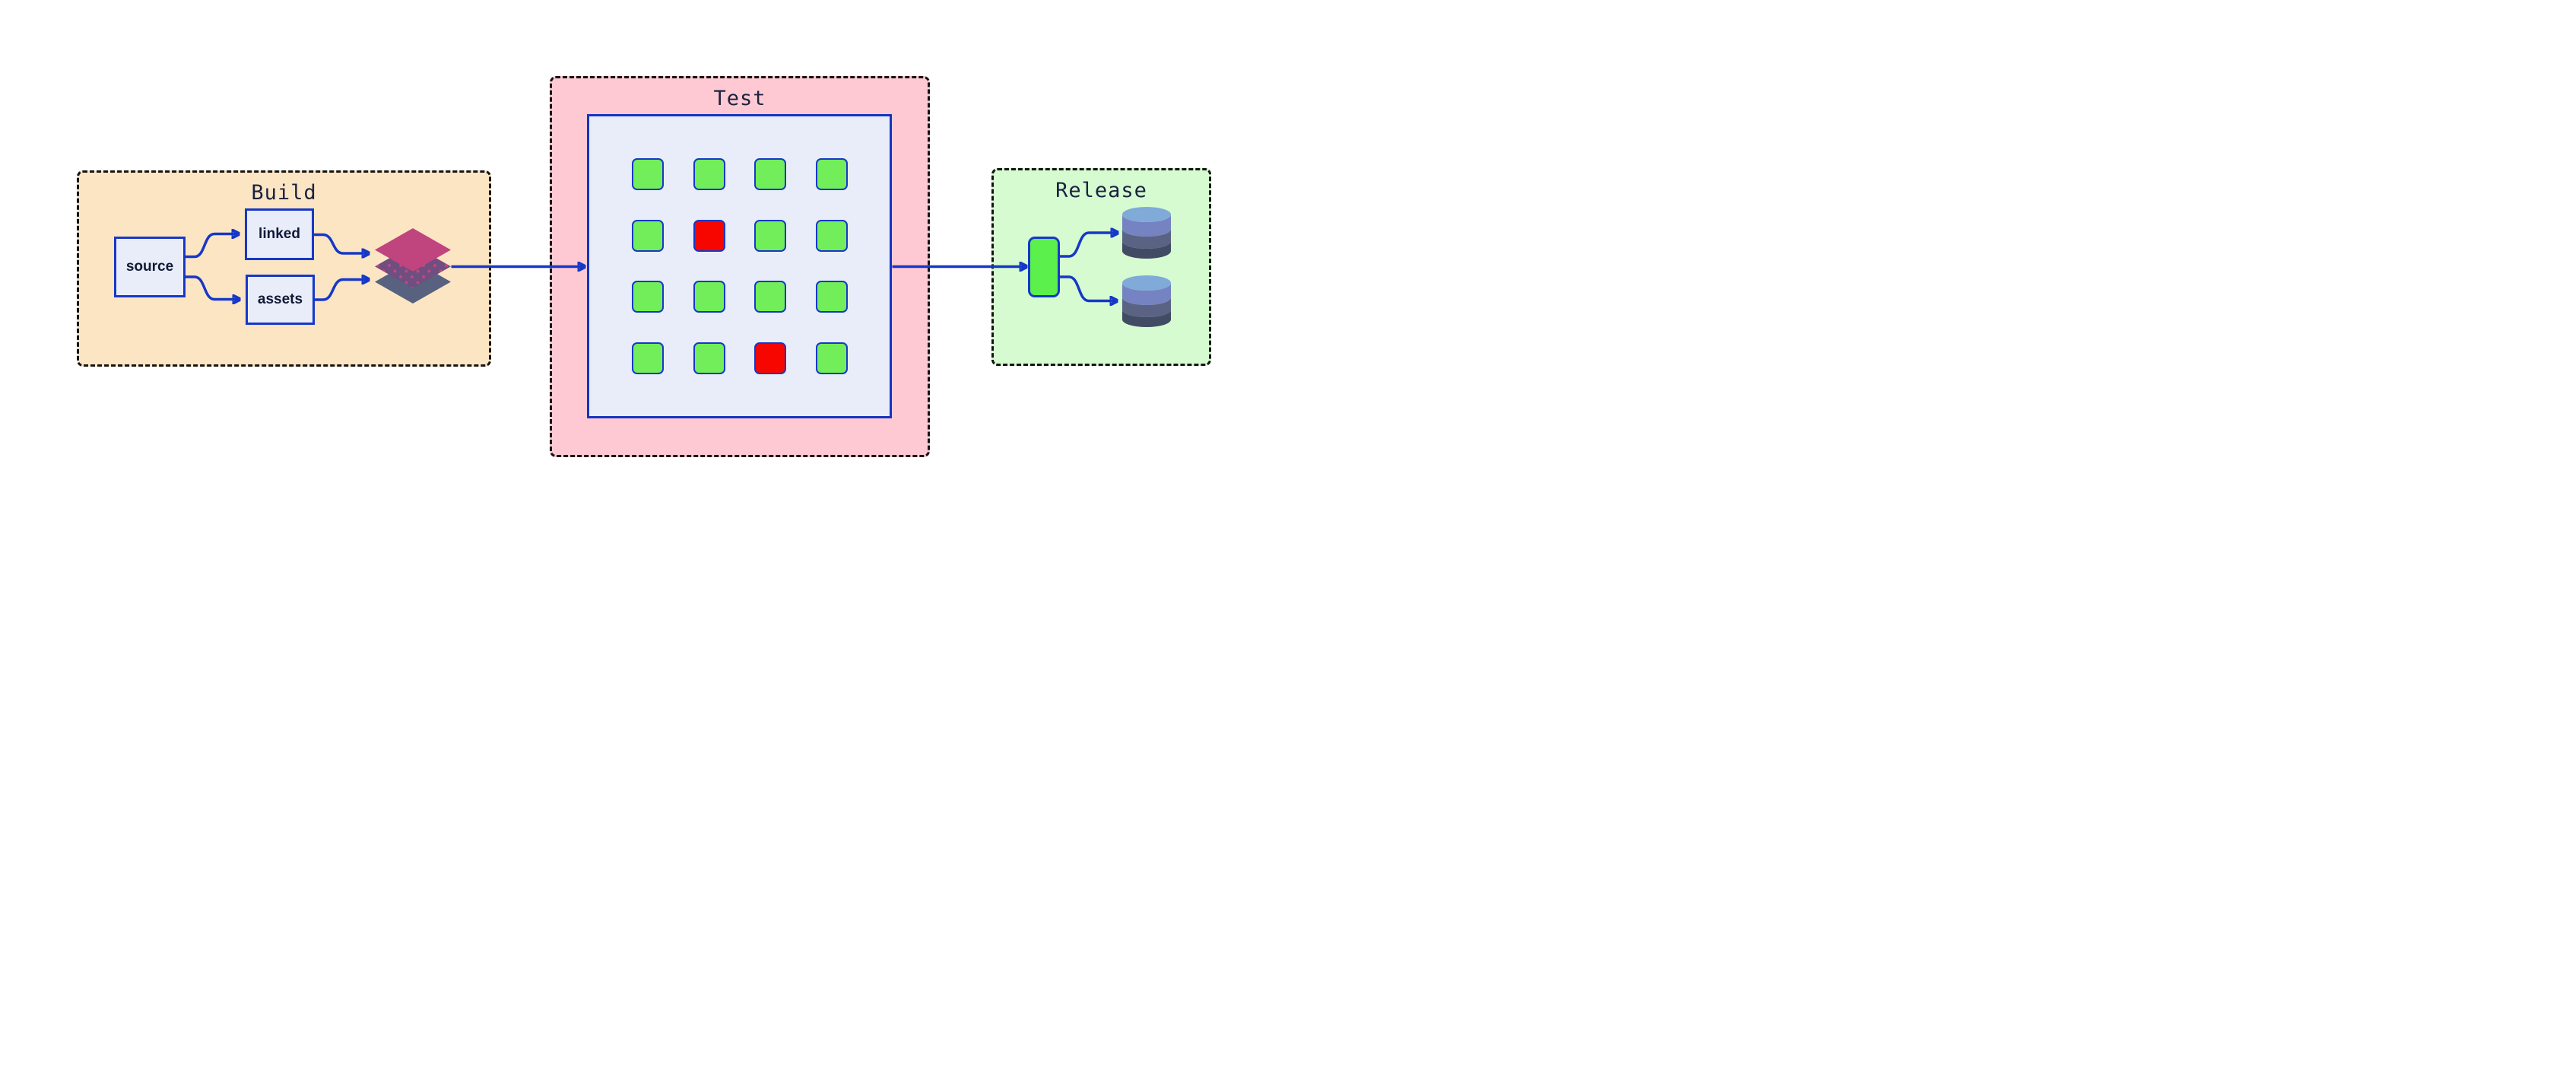 This screenshot has height=1068, width=2576. I want to click on source-node-label: source, so click(149, 267).